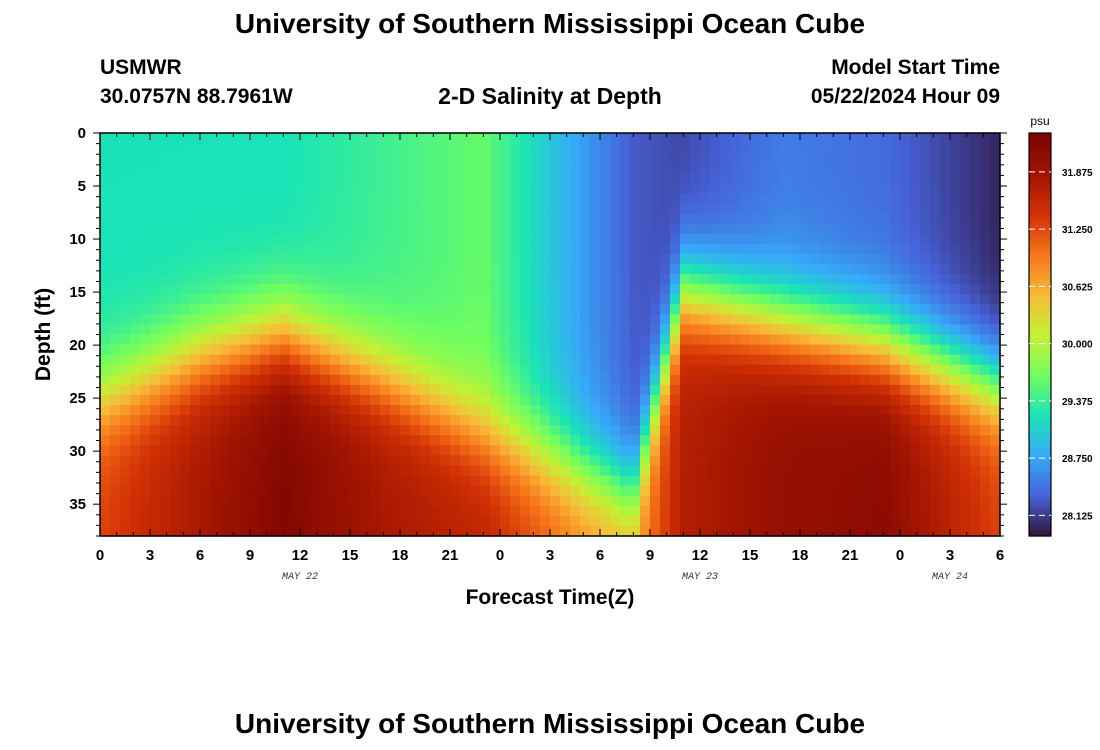 This screenshot has height=750, width=1100. What do you see at coordinates (150, 555) in the screenshot?
I see `x-tick-label: 3` at bounding box center [150, 555].